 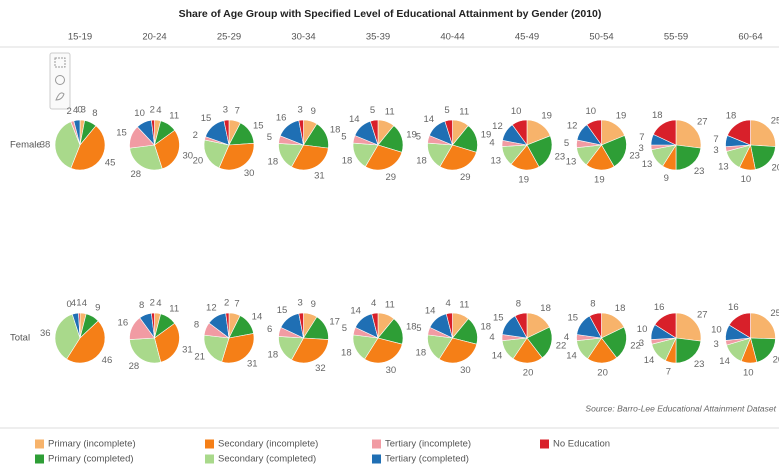 I want to click on slice-label: 16, so click(x=123, y=323).